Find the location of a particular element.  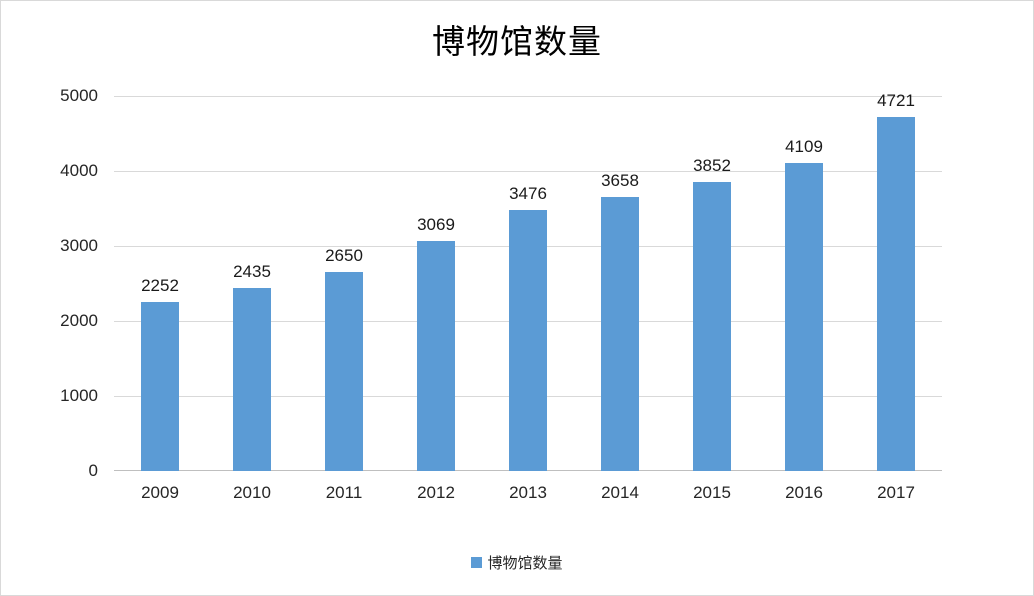

data-label-2009: 2252 is located at coordinates (160, 286).